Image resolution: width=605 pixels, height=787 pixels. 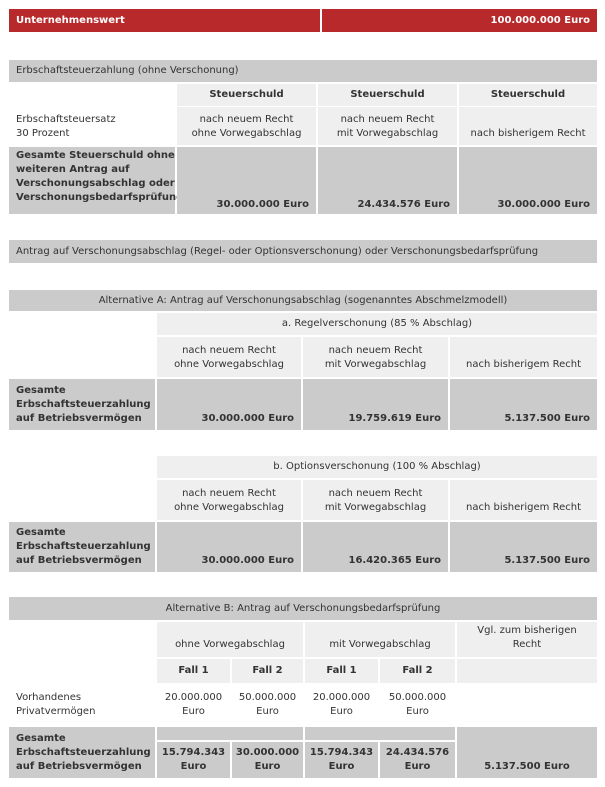 What do you see at coordinates (527, 671) in the screenshot?
I see `compare-blank` at bounding box center [527, 671].